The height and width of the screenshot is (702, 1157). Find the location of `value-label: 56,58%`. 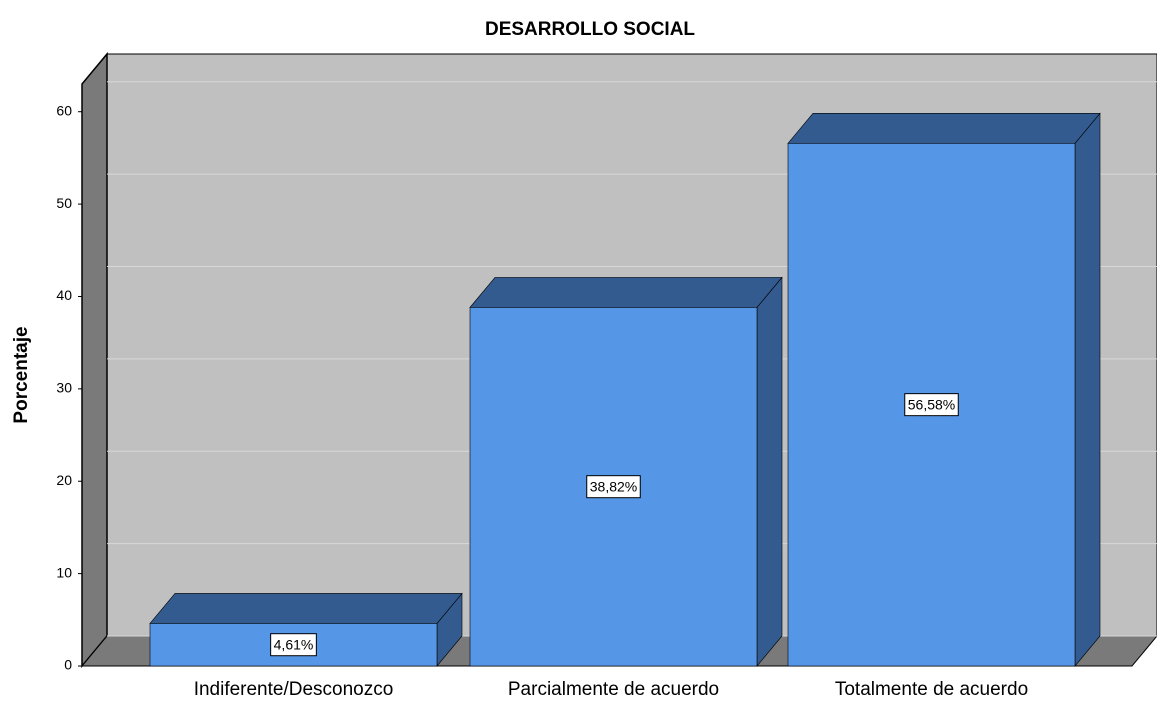

value-label: 56,58% is located at coordinates (931, 404).